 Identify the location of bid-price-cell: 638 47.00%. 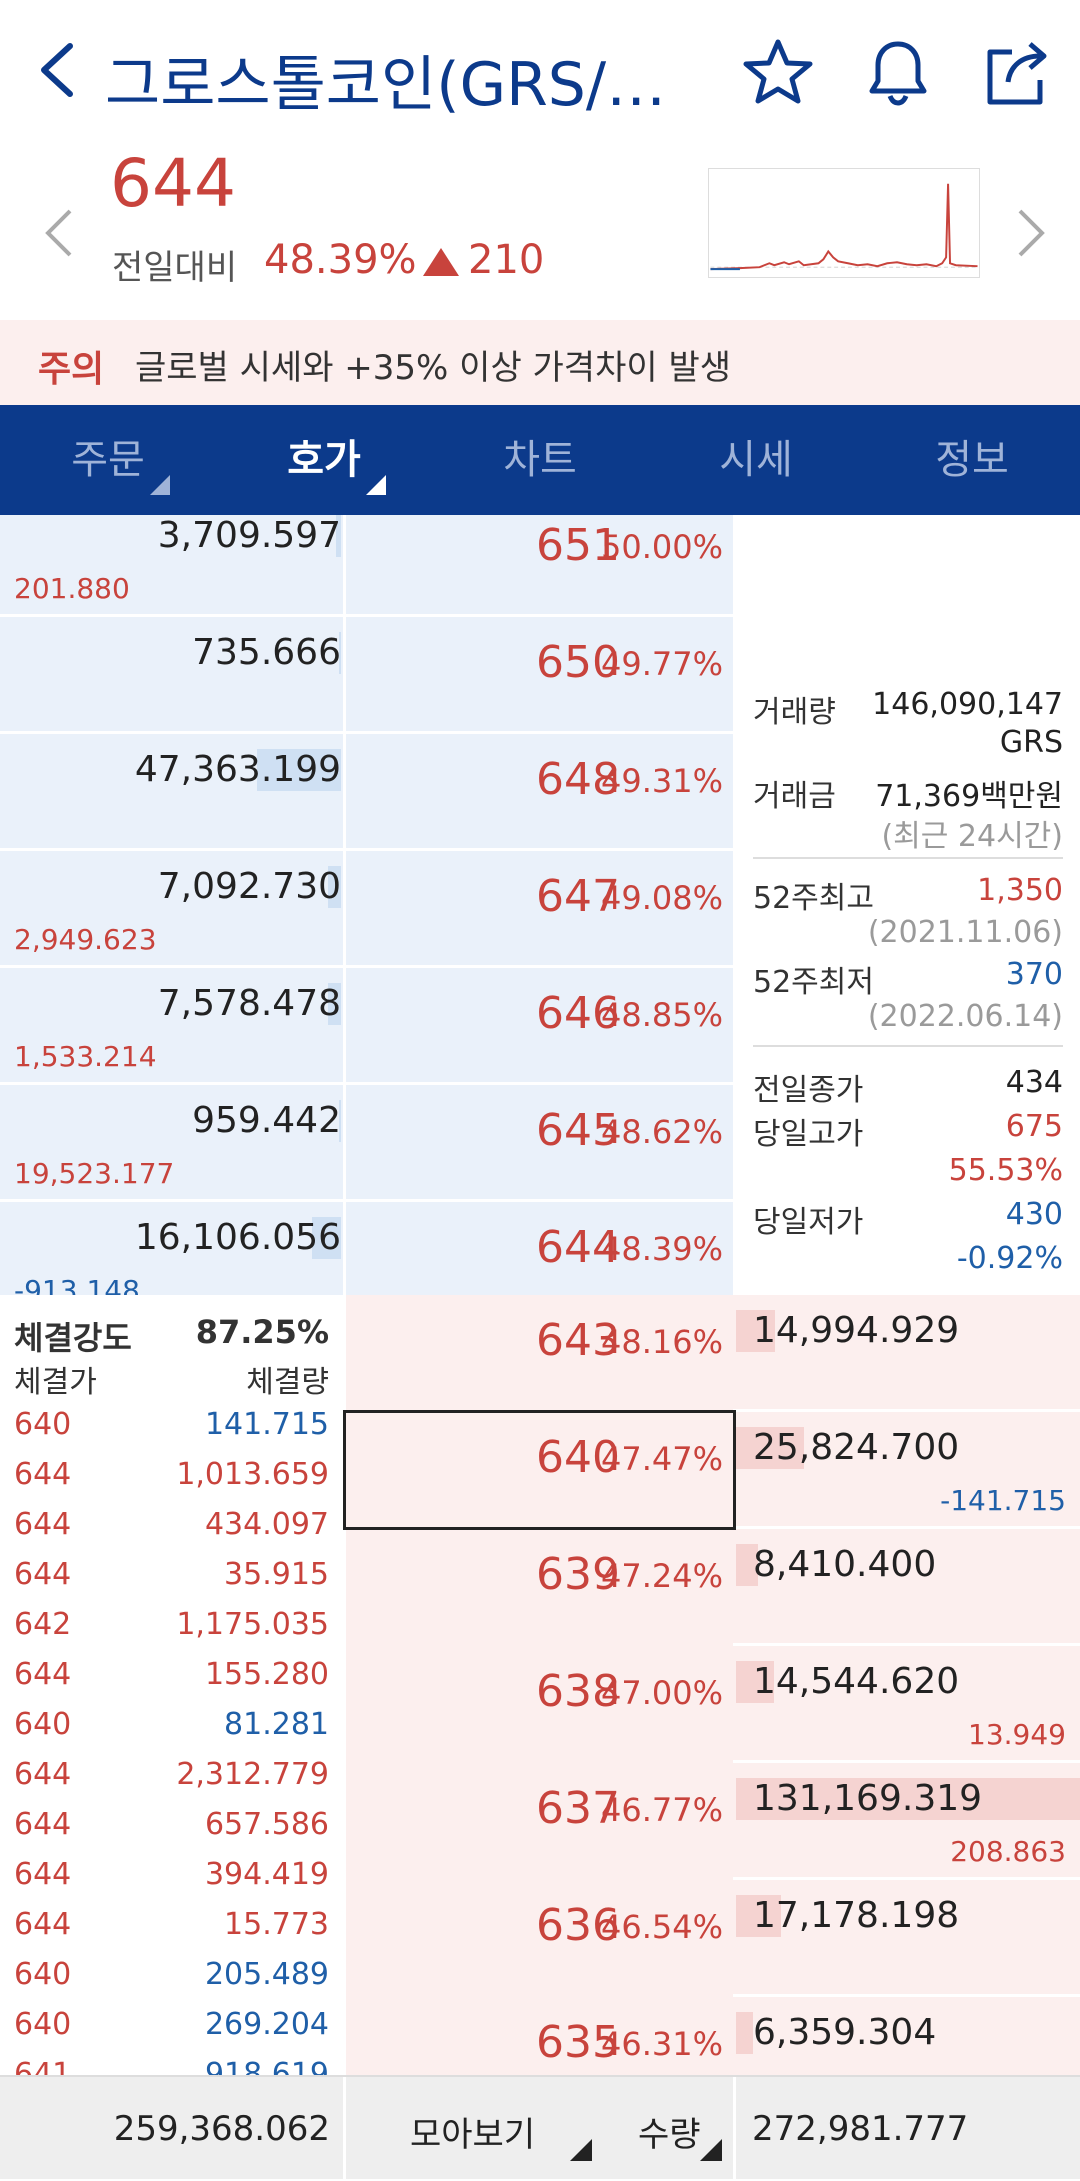
(538, 1704).